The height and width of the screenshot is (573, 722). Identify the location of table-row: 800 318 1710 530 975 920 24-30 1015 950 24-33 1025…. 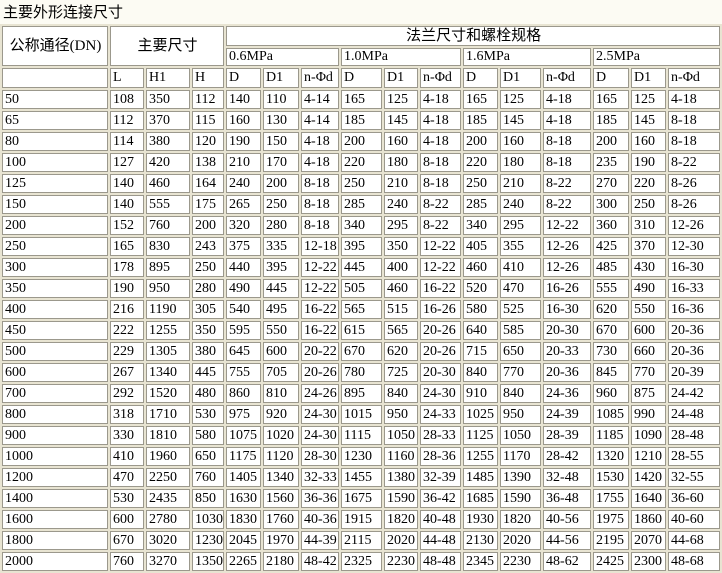
(361, 414).